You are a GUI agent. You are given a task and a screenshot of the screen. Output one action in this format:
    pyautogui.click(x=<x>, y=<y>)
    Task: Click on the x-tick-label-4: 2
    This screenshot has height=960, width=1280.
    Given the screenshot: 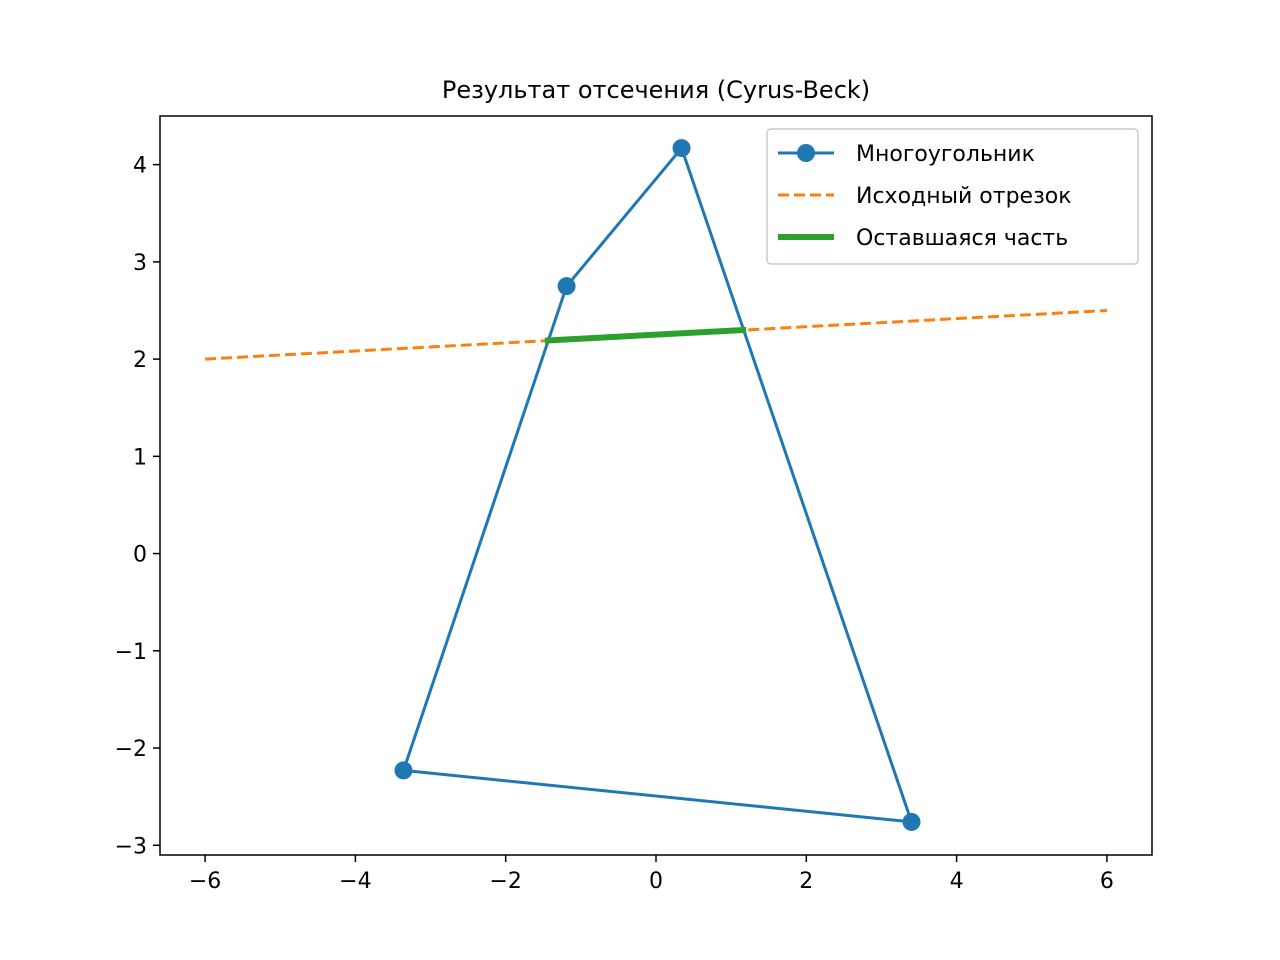 What is the action you would take?
    pyautogui.click(x=806, y=881)
    